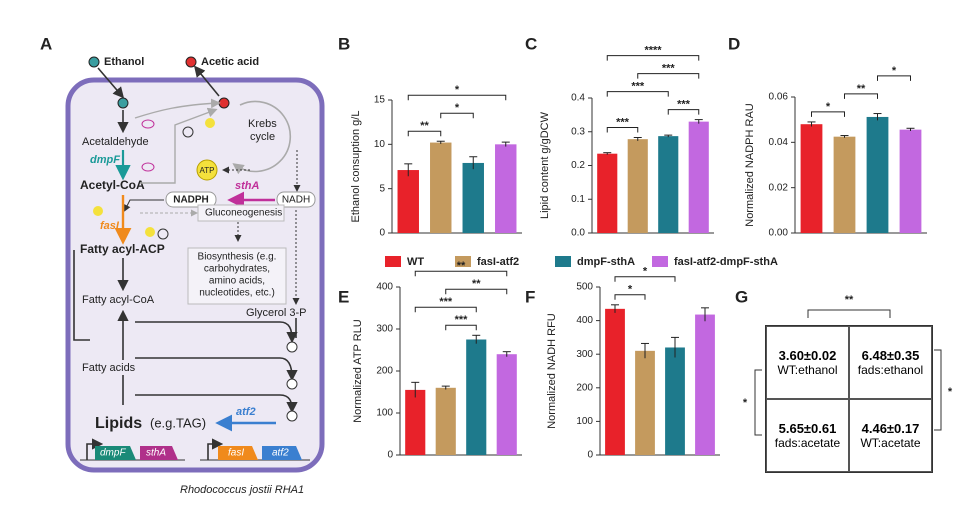  What do you see at coordinates (382, 188) in the screenshot?
I see `y-tick-label: 5` at bounding box center [382, 188].